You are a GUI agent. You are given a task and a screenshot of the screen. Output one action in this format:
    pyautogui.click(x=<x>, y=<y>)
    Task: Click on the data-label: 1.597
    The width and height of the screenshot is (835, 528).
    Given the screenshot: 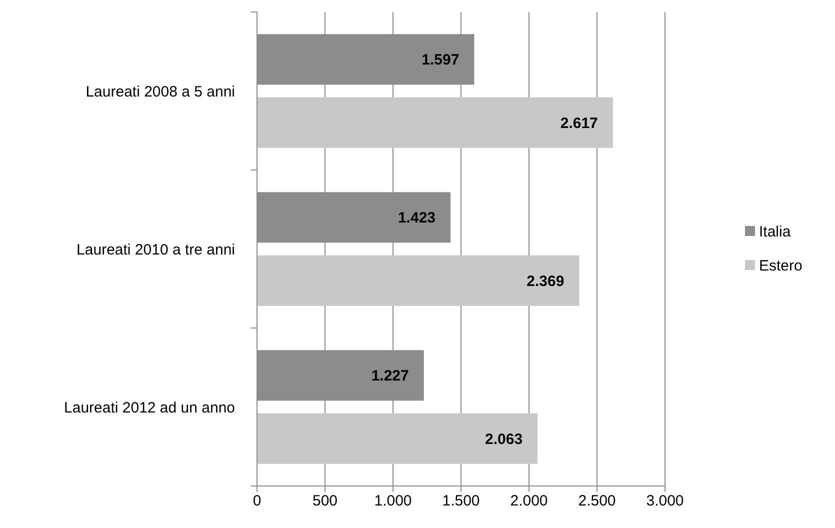 What is the action you would take?
    pyautogui.click(x=441, y=60)
    